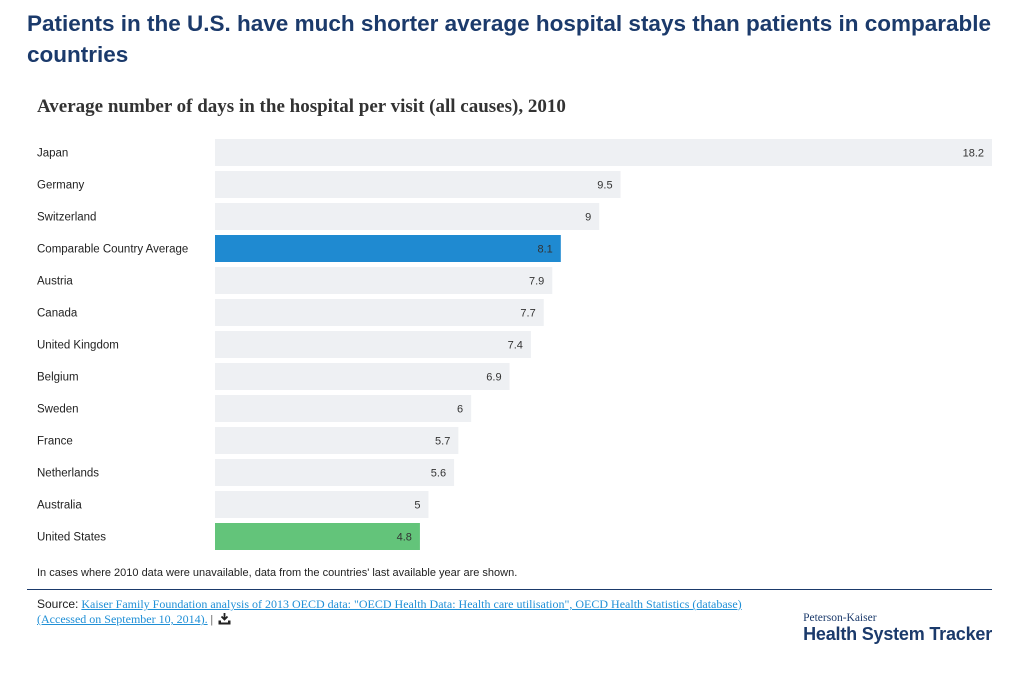 The image size is (1024, 676). I want to click on value-label-switzerland: 9, so click(588, 218).